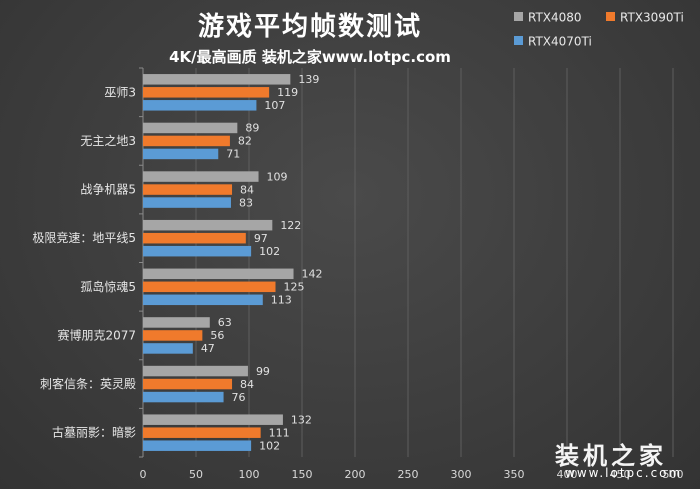 This screenshot has height=489, width=700. Describe the element at coordinates (560, 41) in the screenshot. I see `legend-label-rtx4070ti: RTX4070Ti` at that location.